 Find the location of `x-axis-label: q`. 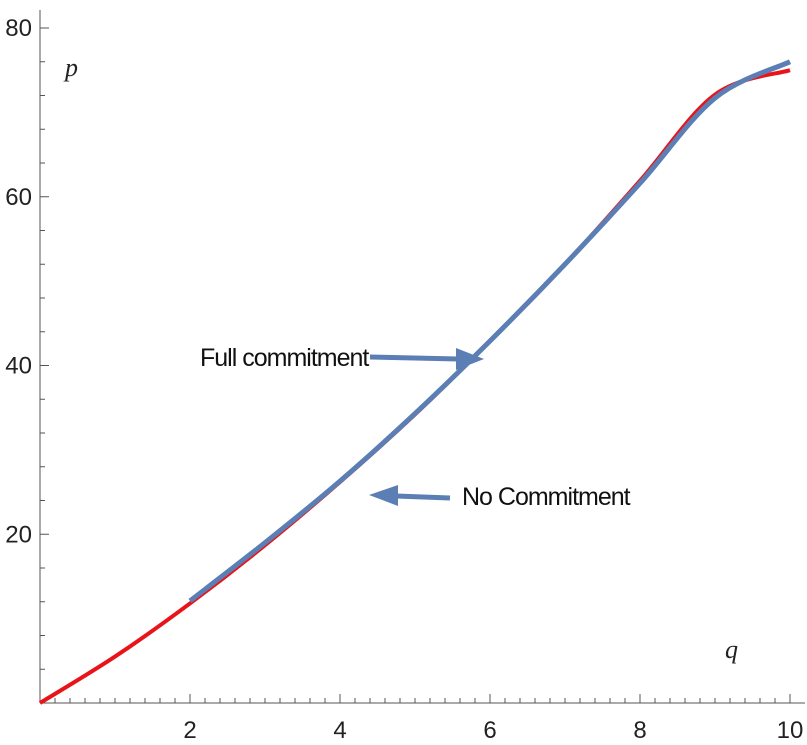

x-axis-label: q is located at coordinates (731, 649).